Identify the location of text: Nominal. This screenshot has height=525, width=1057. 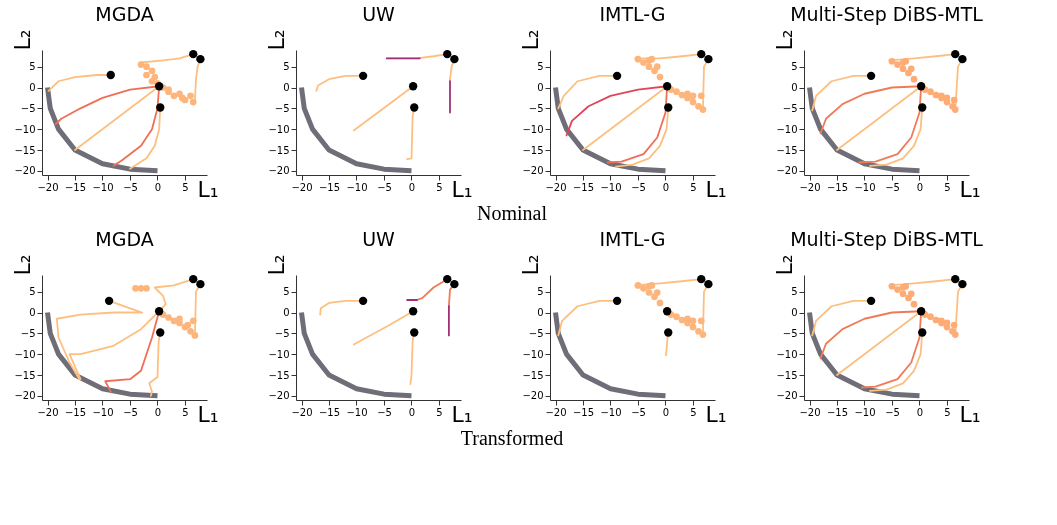
(512, 213).